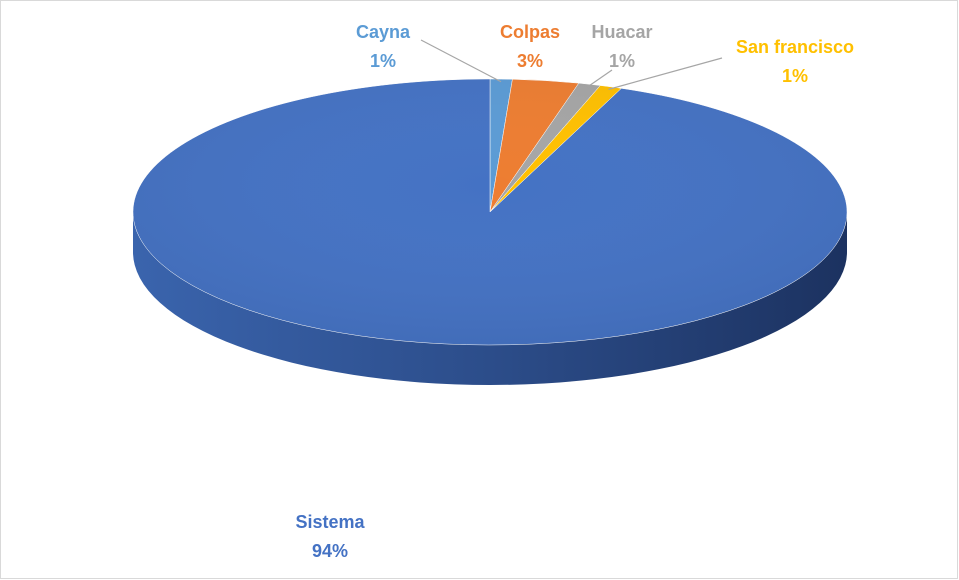 The height and width of the screenshot is (580, 959). Describe the element at coordinates (621, 32) in the screenshot. I see `slice-label: Huacar` at that location.